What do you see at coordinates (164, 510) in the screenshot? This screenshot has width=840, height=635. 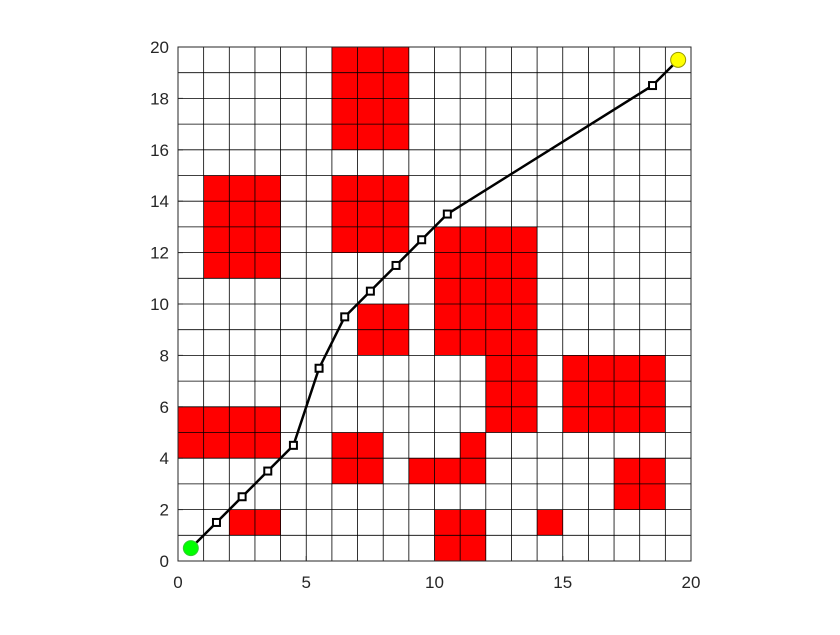 I see `y-tick-label: 2` at bounding box center [164, 510].